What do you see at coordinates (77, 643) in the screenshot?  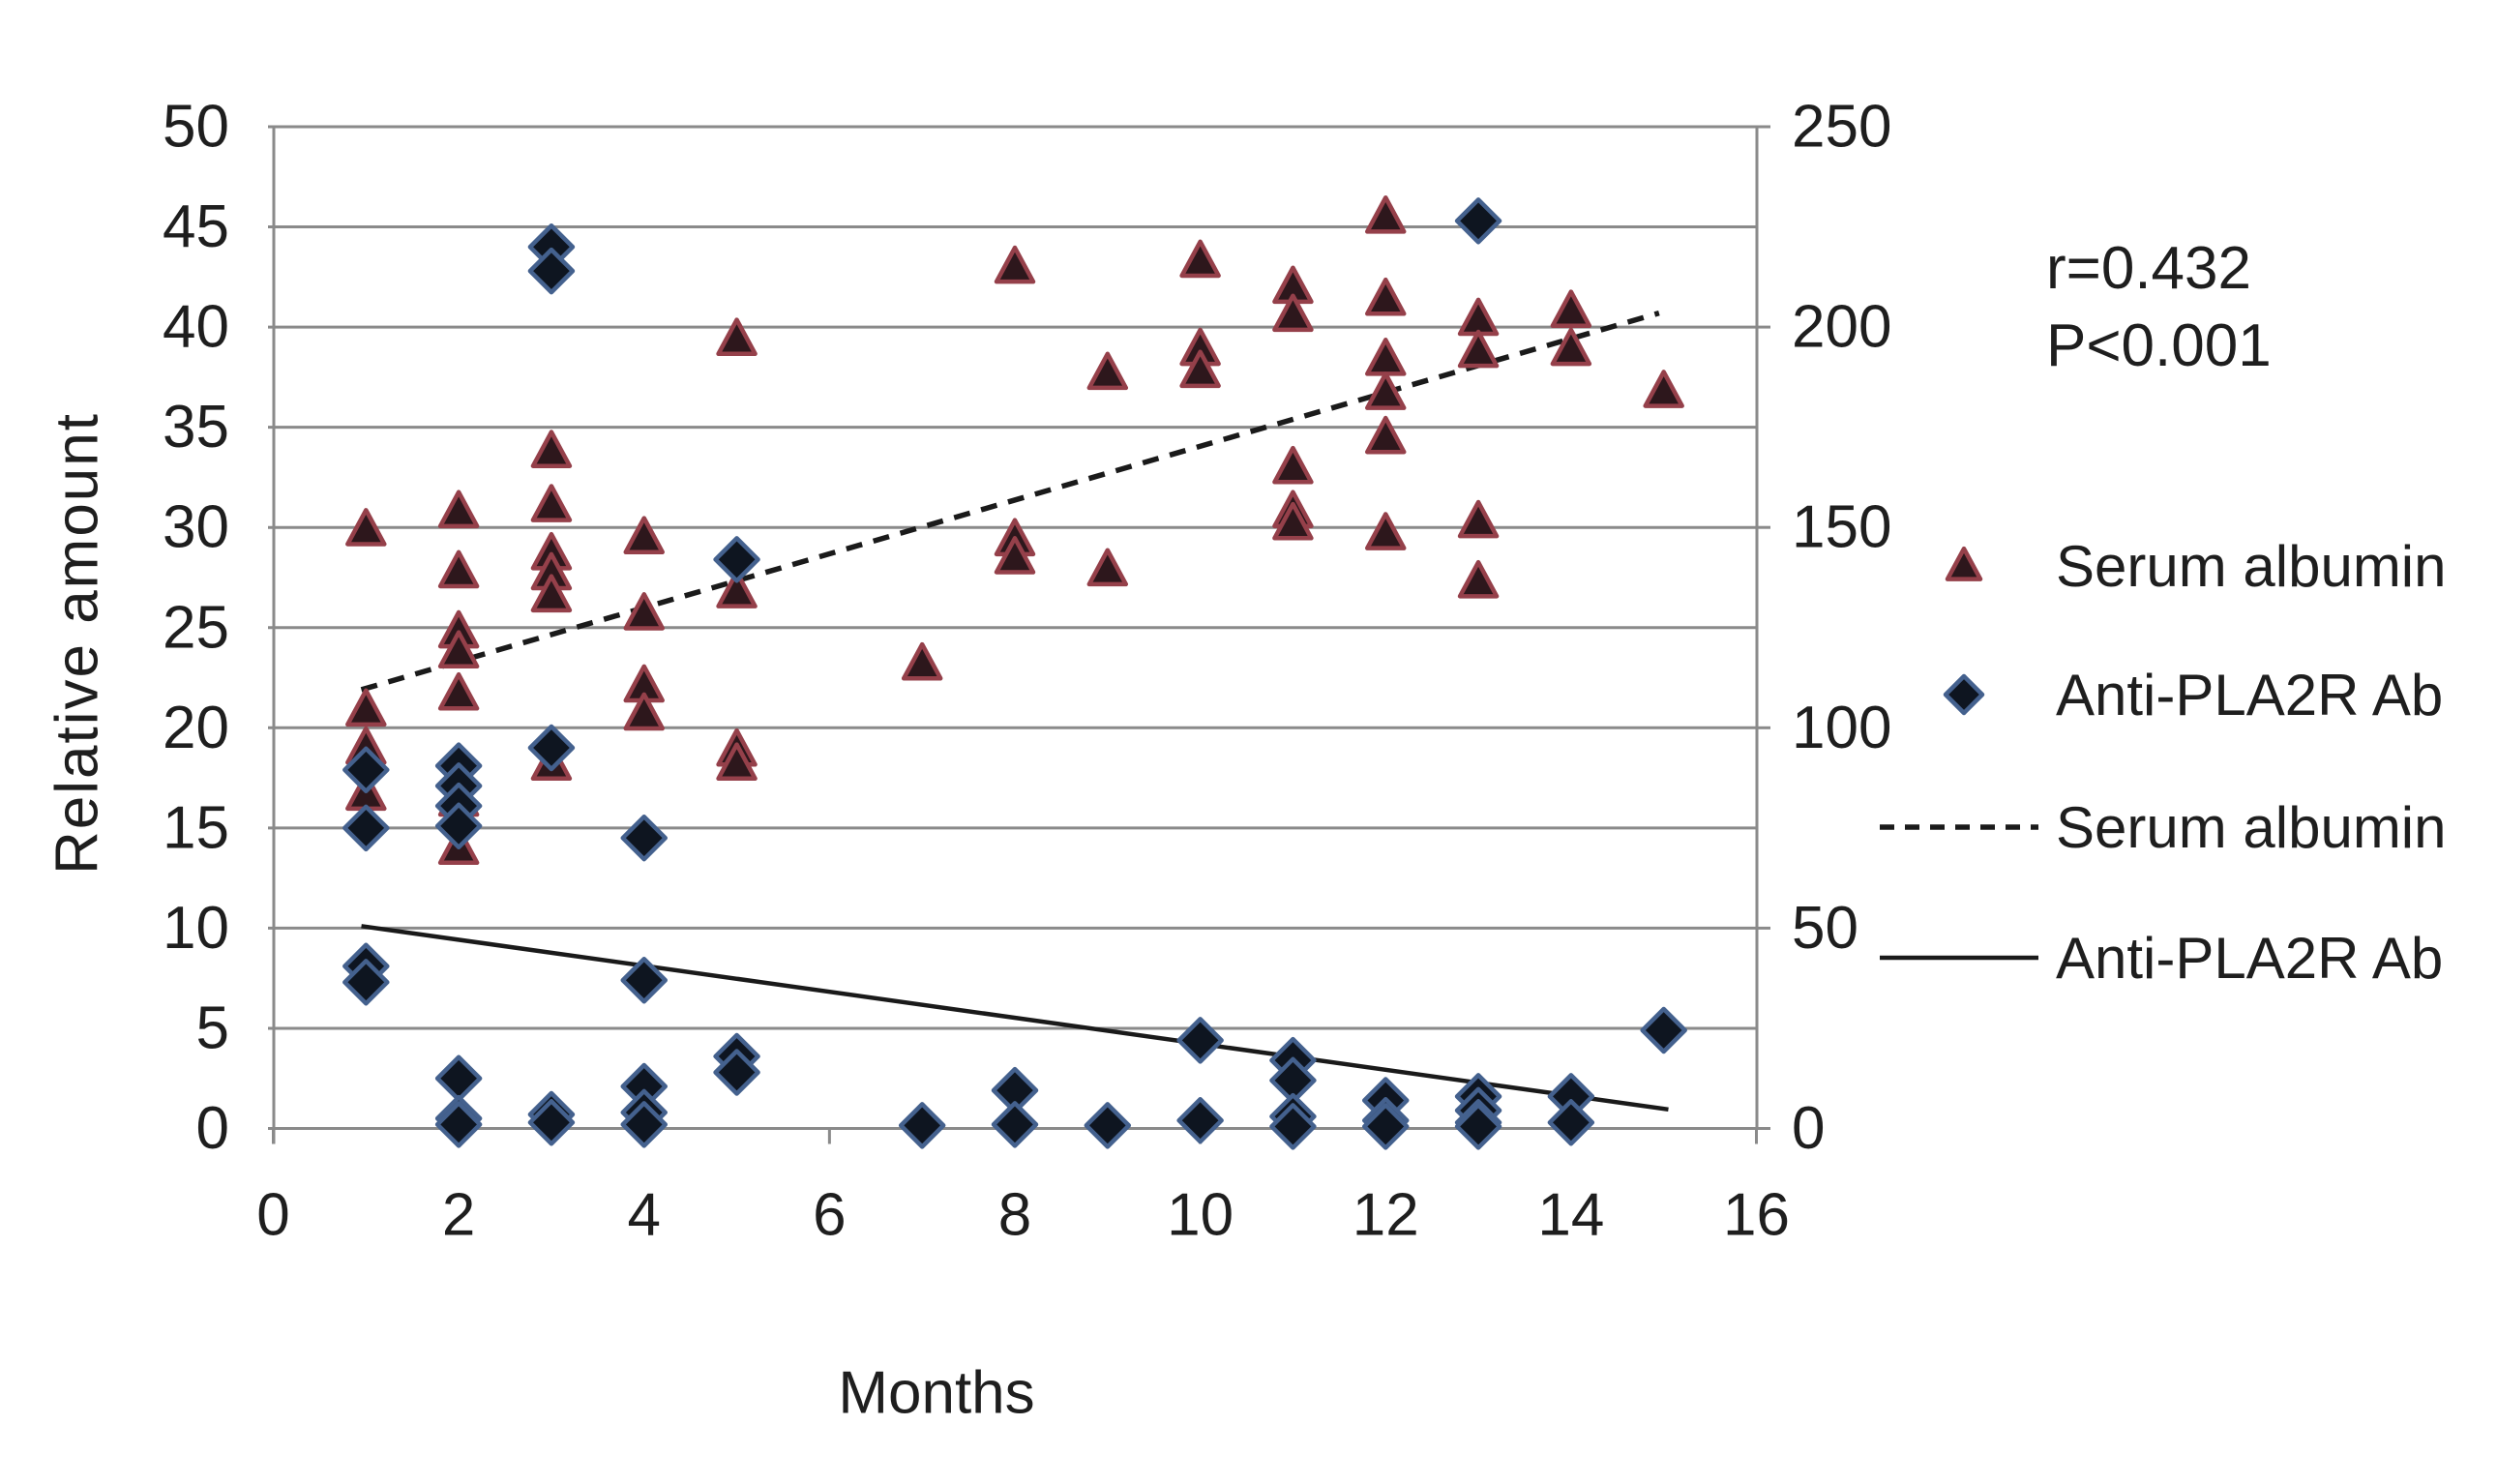 I see `y-axis-title: Relative amount` at bounding box center [77, 643].